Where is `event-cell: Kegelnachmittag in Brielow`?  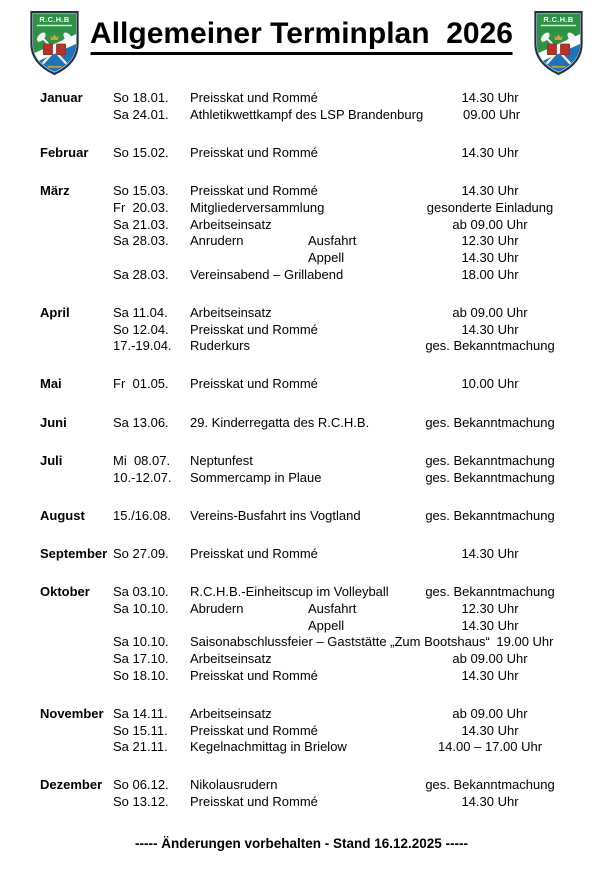 event-cell: Kegelnachmittag in Brielow is located at coordinates (268, 747).